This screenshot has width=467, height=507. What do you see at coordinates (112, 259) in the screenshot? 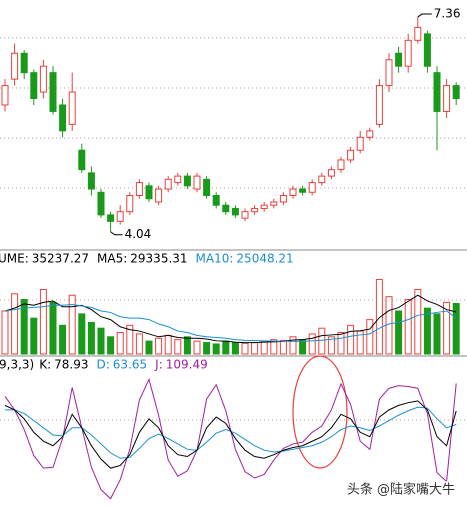
I see `legend-label: MA5:` at bounding box center [112, 259].